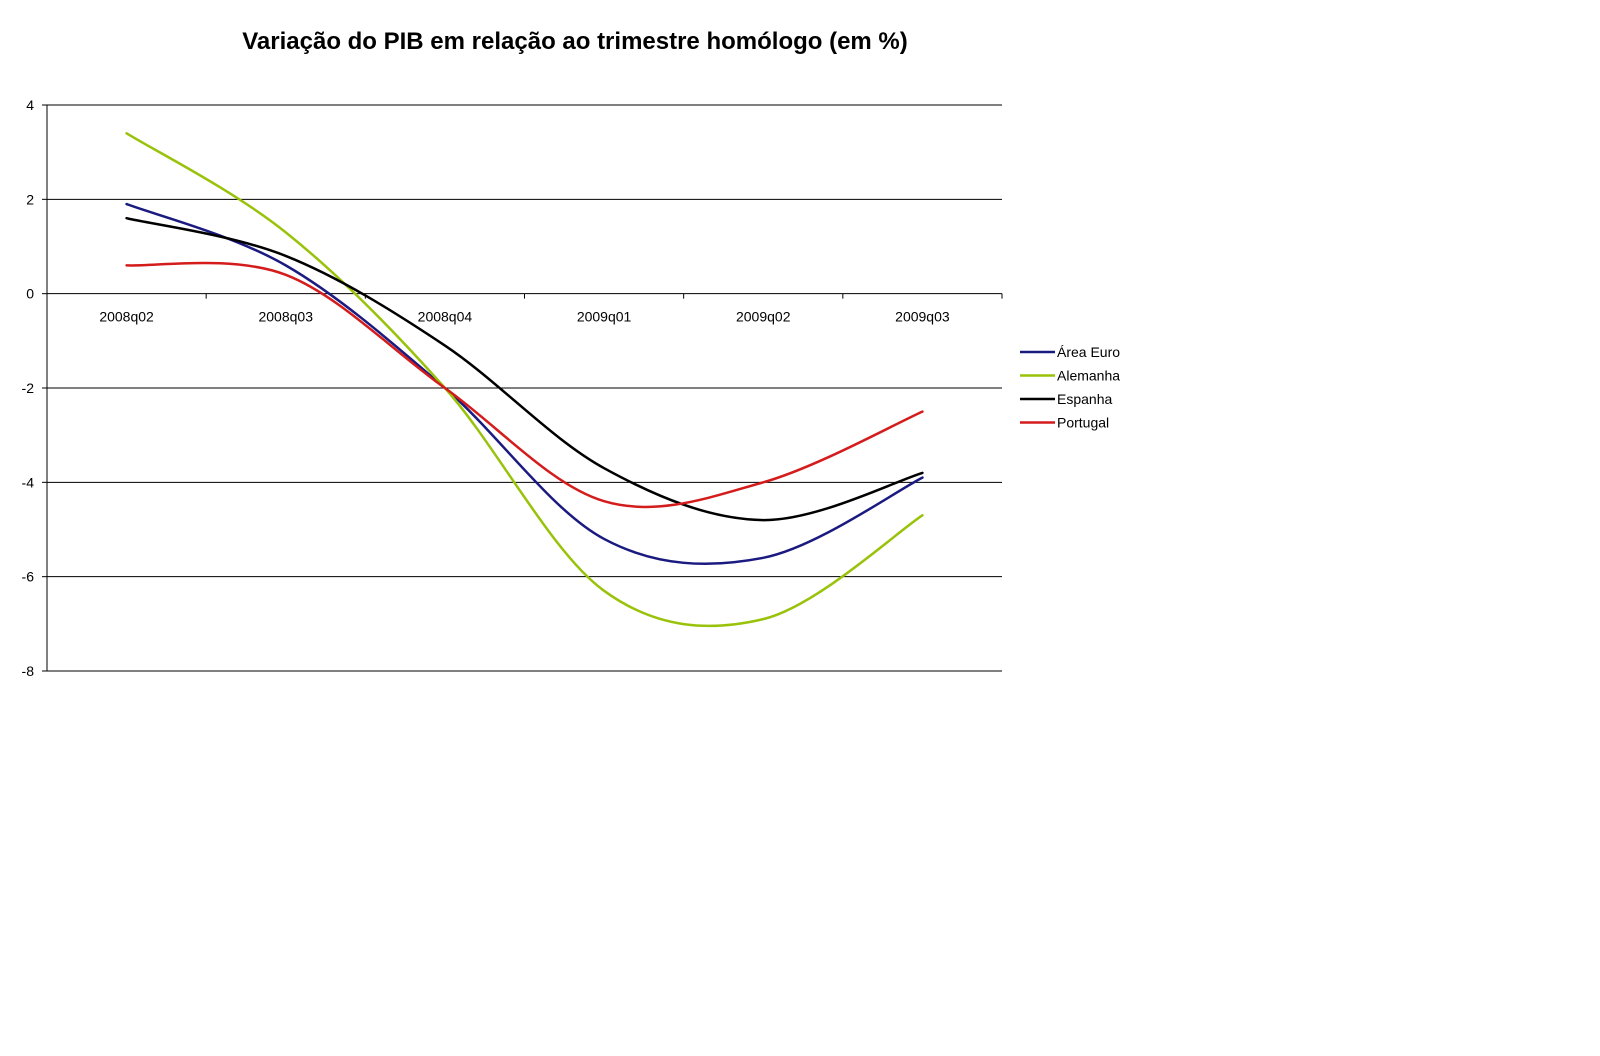  What do you see at coordinates (1088, 376) in the screenshot?
I see `legend-label: Alemanha` at bounding box center [1088, 376].